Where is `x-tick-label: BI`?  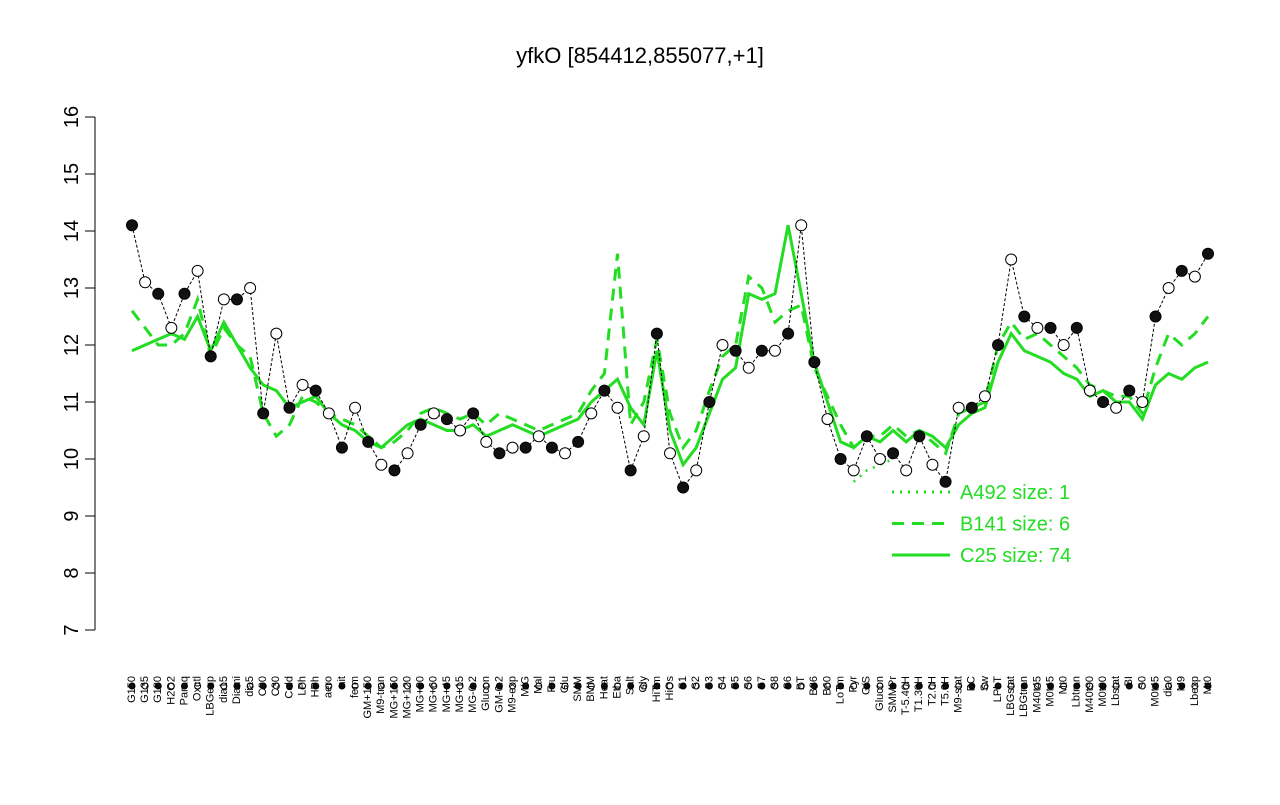
x-tick-label: BI is located at coordinates (1129, 681).